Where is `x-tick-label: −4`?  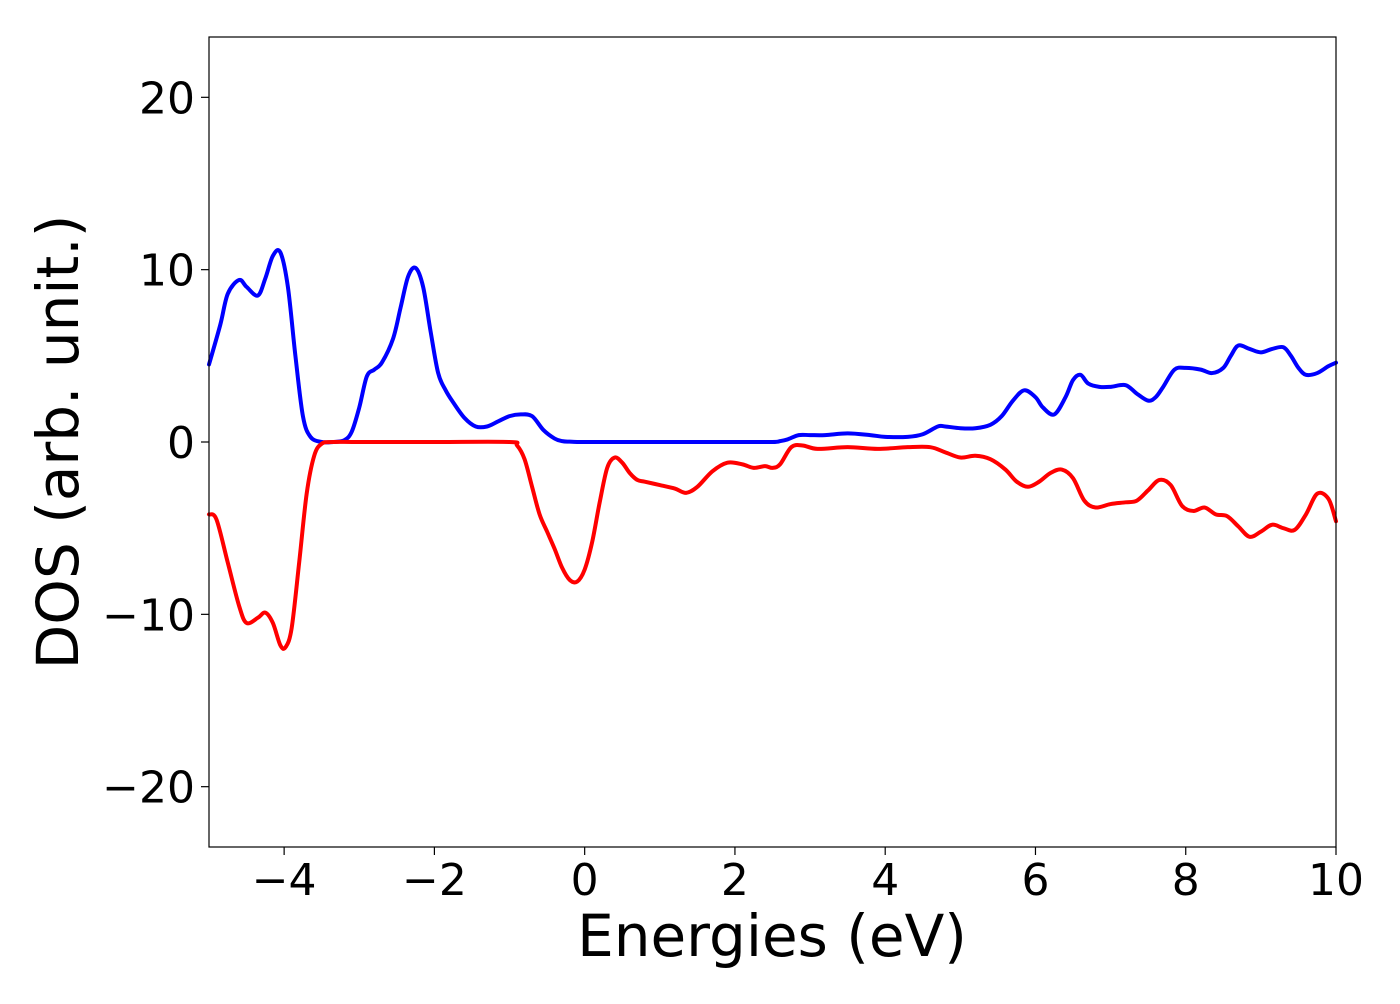
x-tick-label: −4 is located at coordinates (284, 880).